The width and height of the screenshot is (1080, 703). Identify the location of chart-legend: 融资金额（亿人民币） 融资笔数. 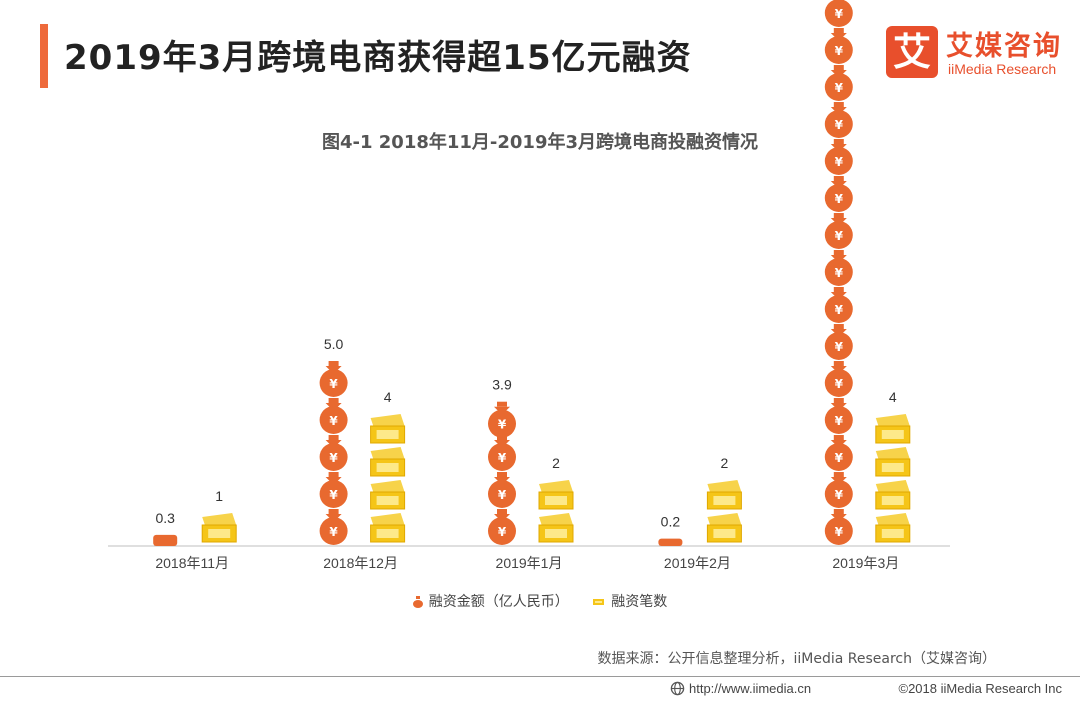
(540, 601).